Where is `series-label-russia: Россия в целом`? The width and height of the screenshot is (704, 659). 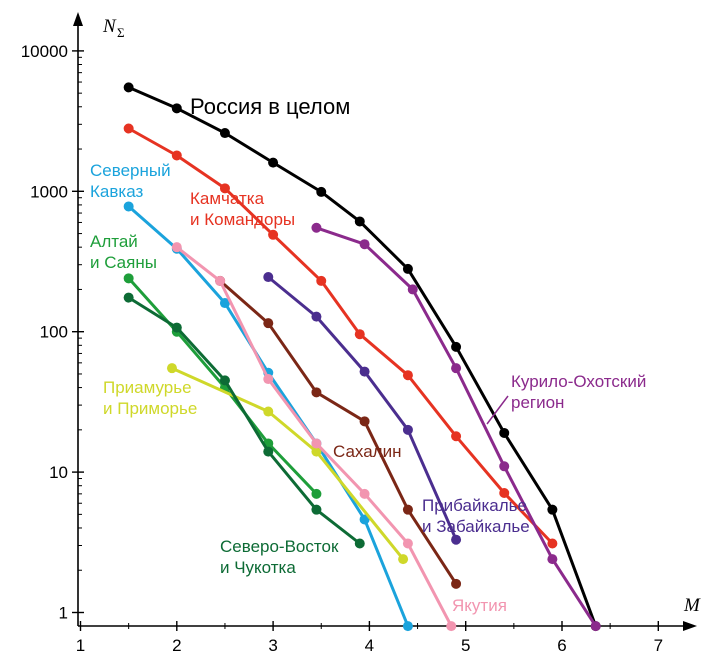 series-label-russia: Россия в целом is located at coordinates (270, 106).